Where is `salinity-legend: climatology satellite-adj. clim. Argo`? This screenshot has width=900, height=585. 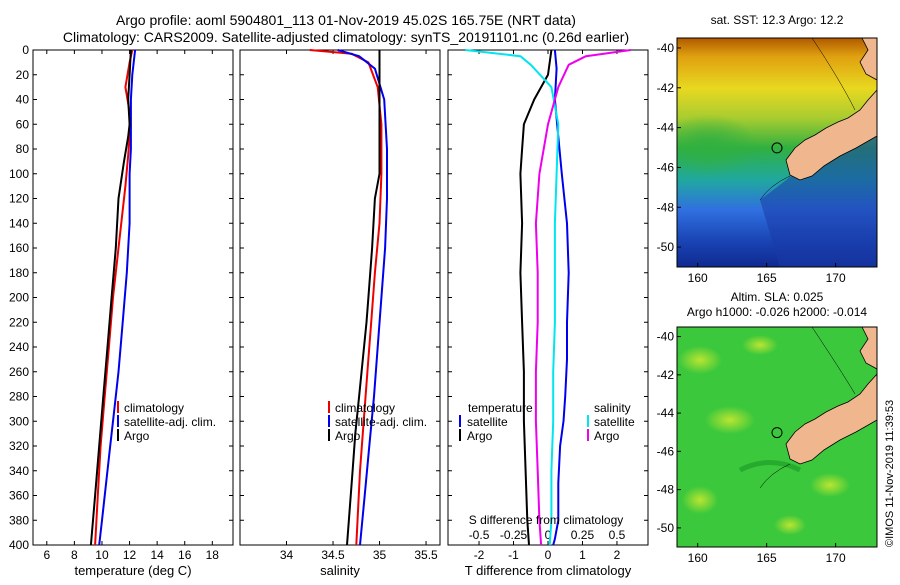 salinity-legend: climatology satellite-adj. clim. Argo is located at coordinates (377, 422).